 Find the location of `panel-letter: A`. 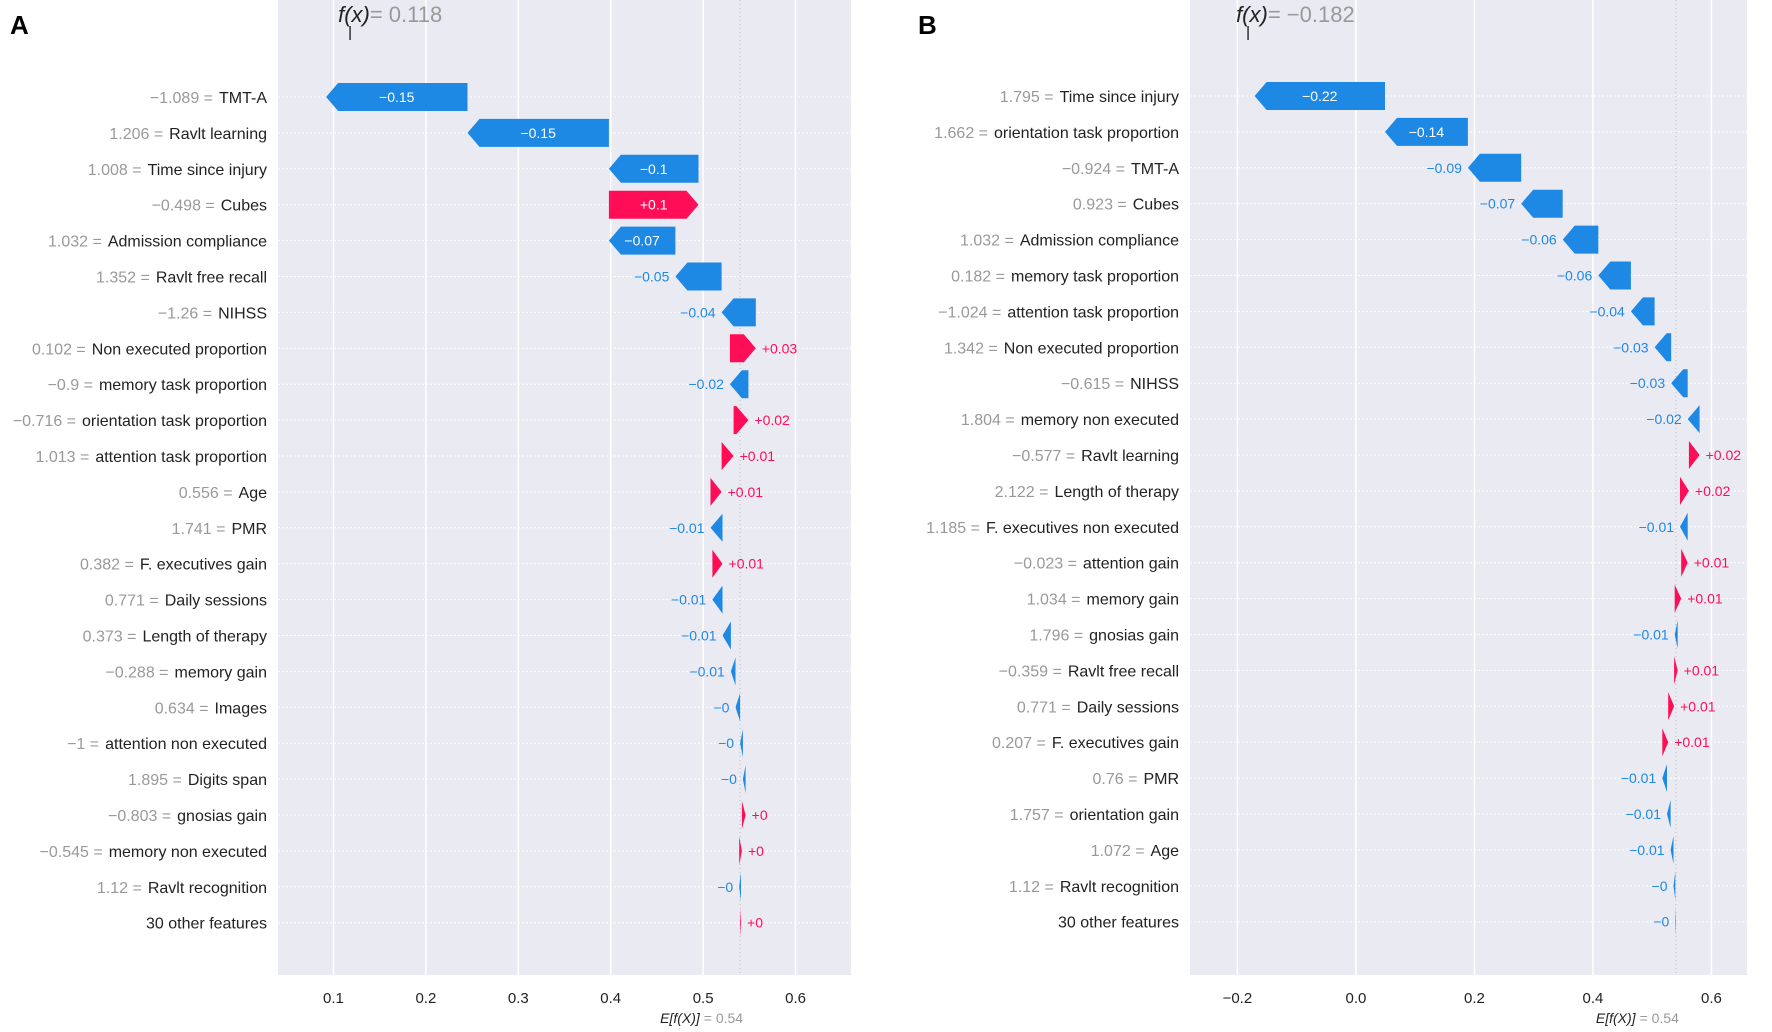

panel-letter: A is located at coordinates (19, 25).